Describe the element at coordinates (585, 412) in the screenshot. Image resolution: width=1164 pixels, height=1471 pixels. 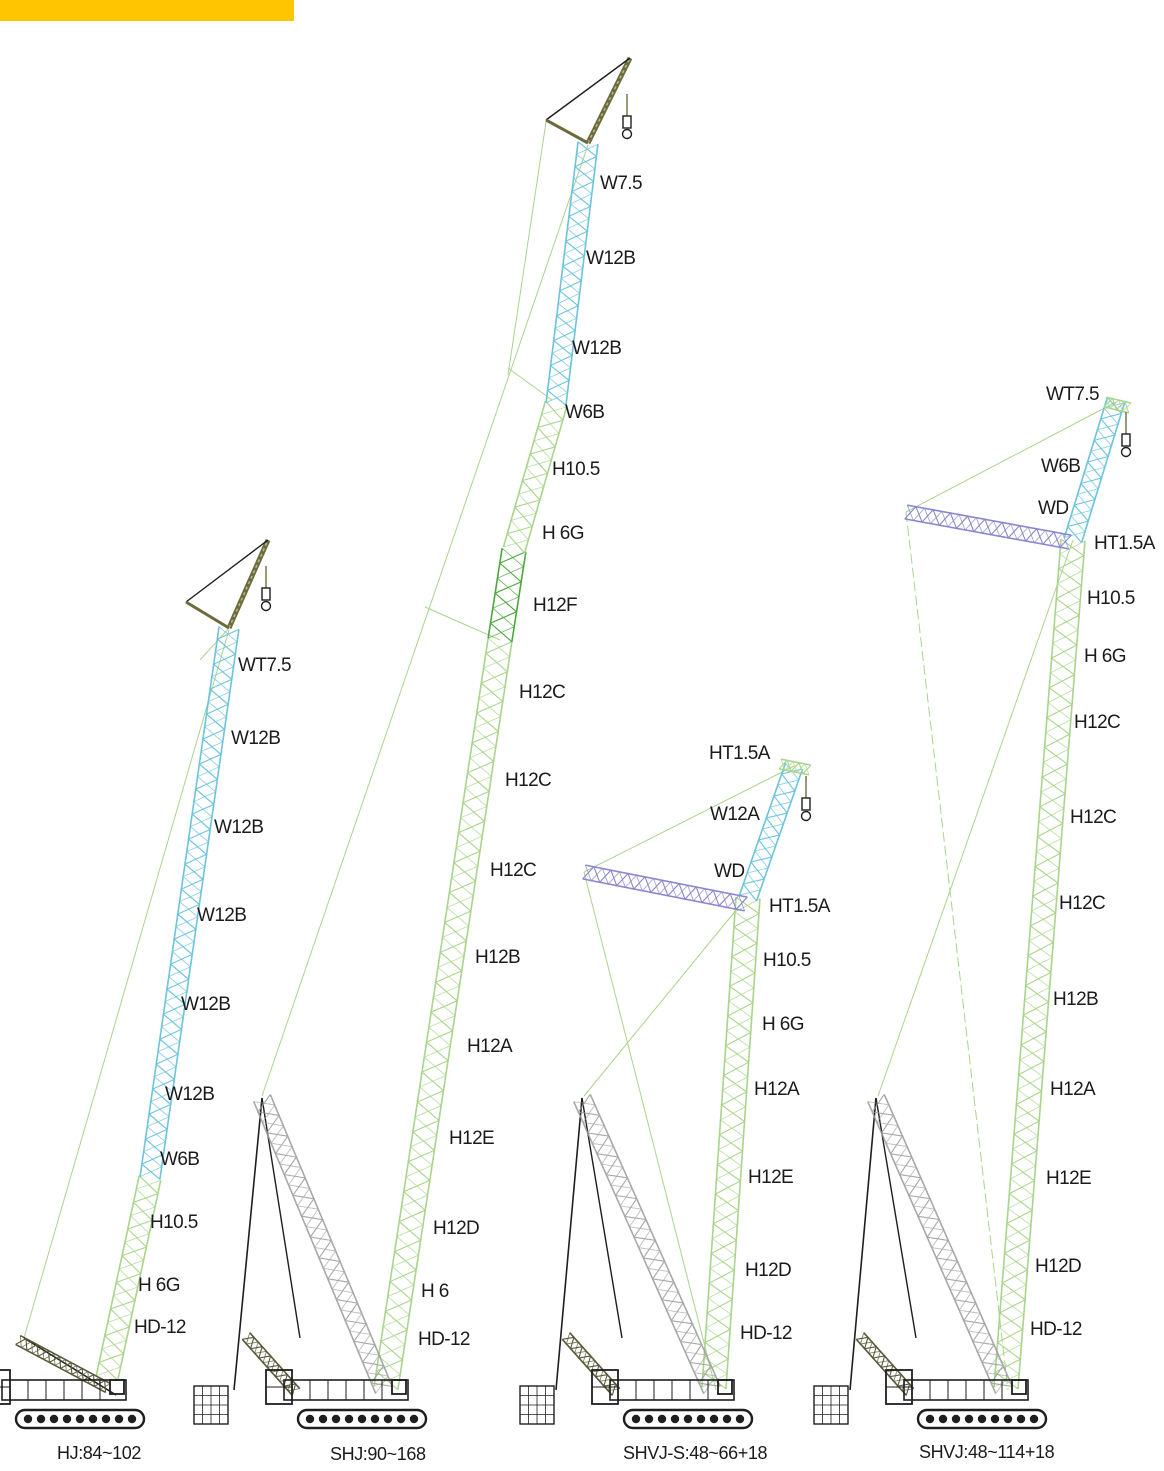
I see `crane-2-label-4: W6B` at that location.